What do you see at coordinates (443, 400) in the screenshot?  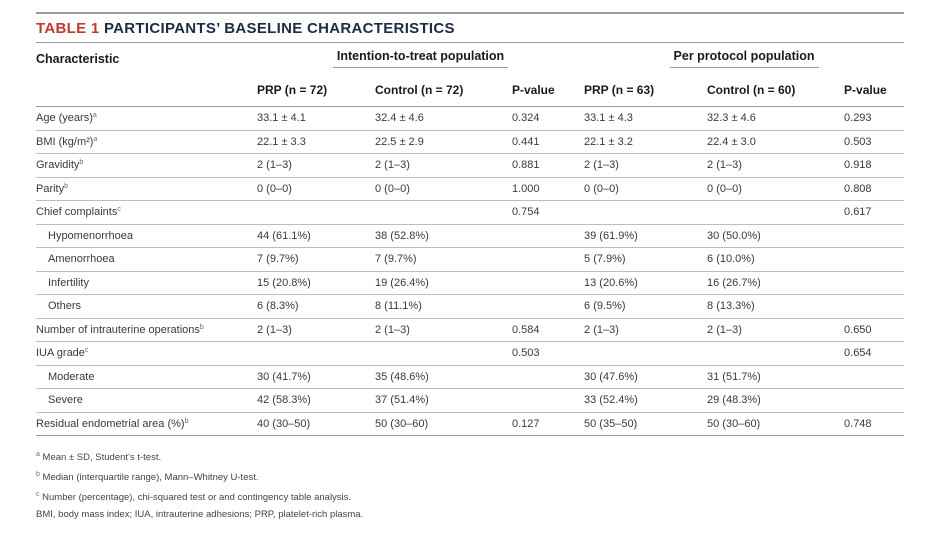 I see `table-cell: 37 (51.4%)` at bounding box center [443, 400].